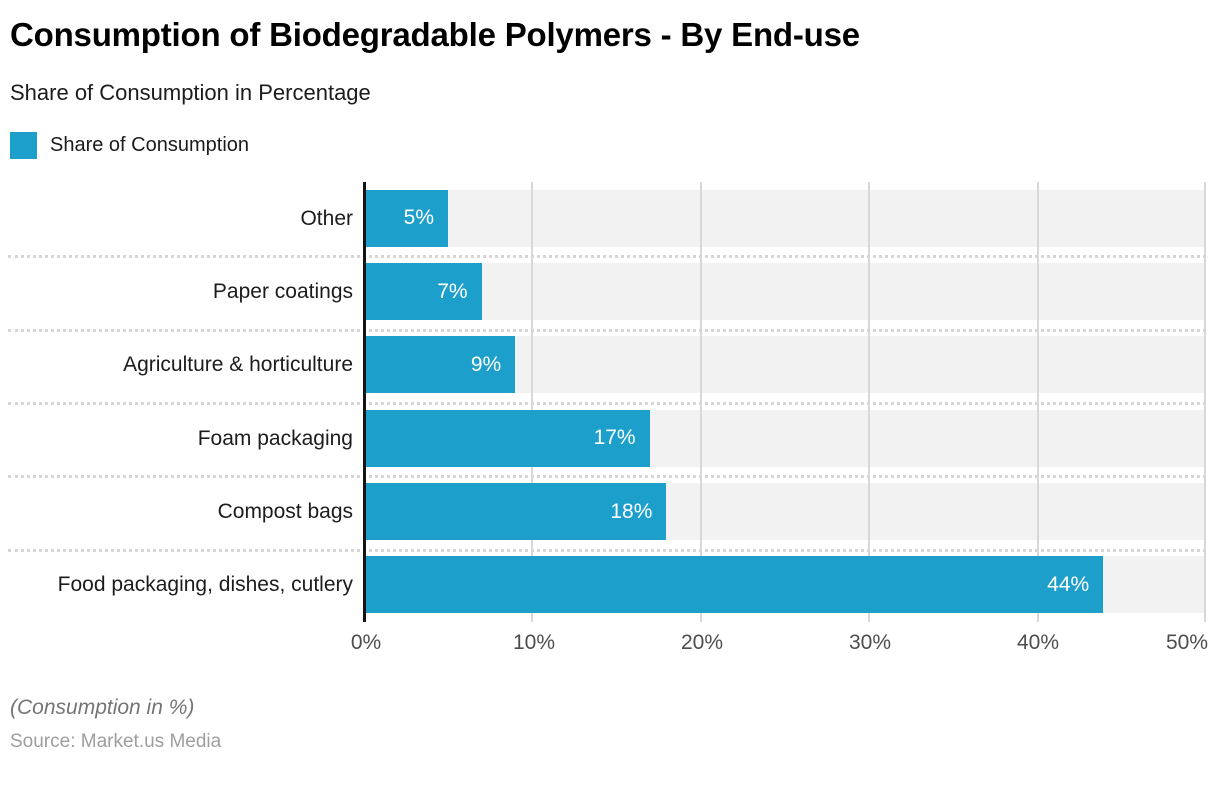 Image resolution: width=1220 pixels, height=791 pixels. I want to click on bar-track: 9%, so click(784, 365).